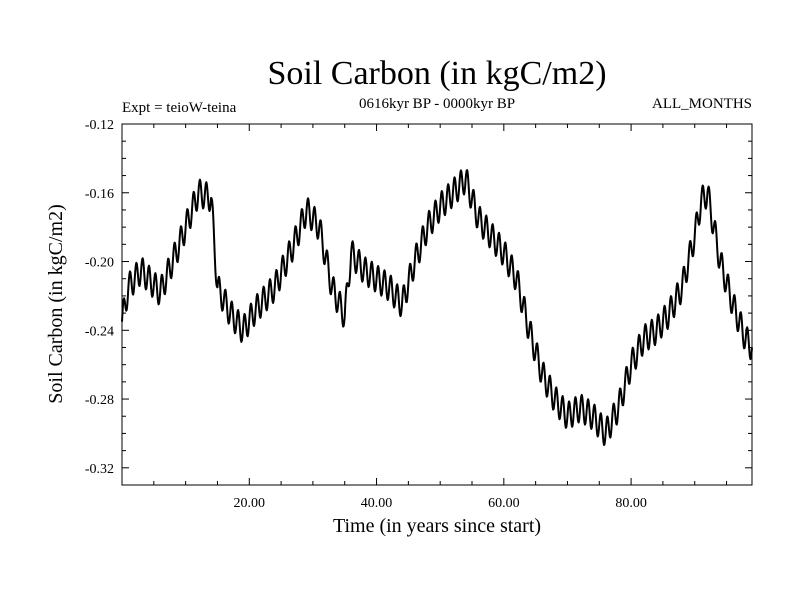  Describe the element at coordinates (436, 73) in the screenshot. I see `chart-title: Soil Carbon (in kgC/m2)` at that location.